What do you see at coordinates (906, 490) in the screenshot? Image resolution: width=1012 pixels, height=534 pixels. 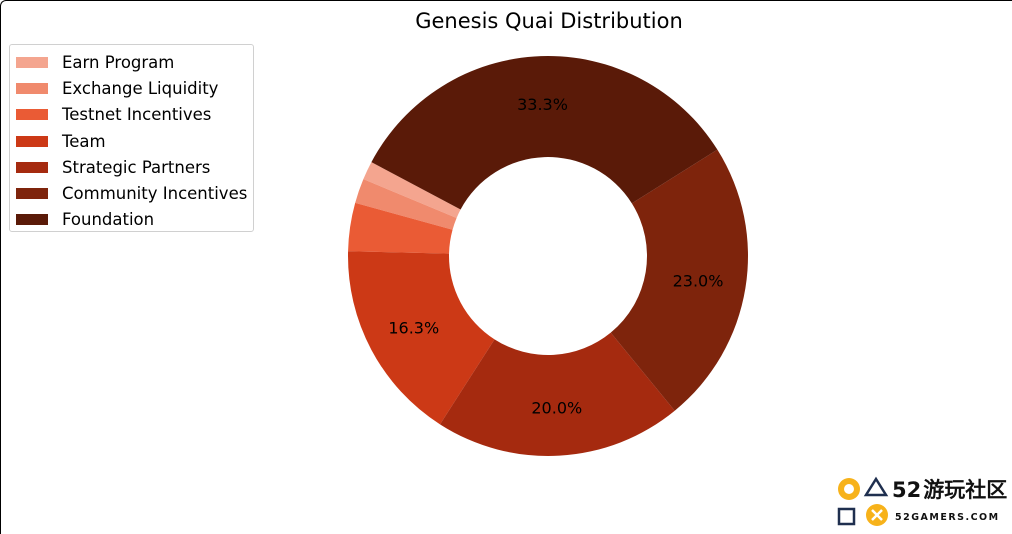 I see `watermark-number: 52` at bounding box center [906, 490].